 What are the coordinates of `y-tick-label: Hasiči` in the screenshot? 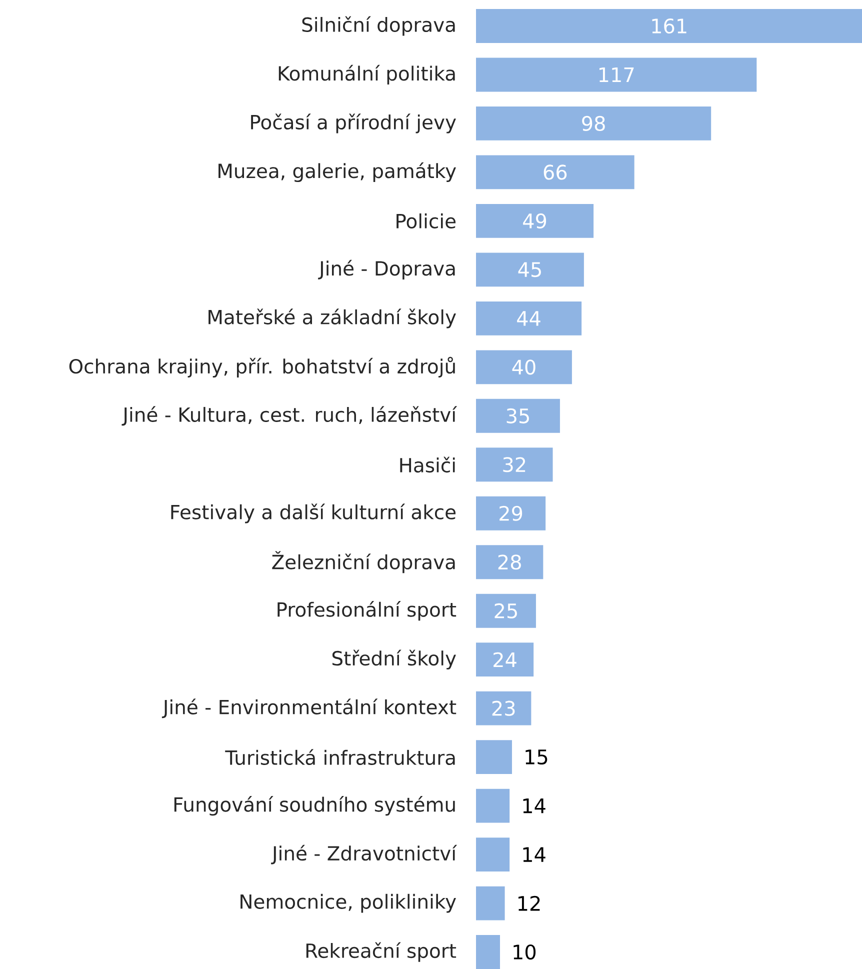 It's located at (427, 464).